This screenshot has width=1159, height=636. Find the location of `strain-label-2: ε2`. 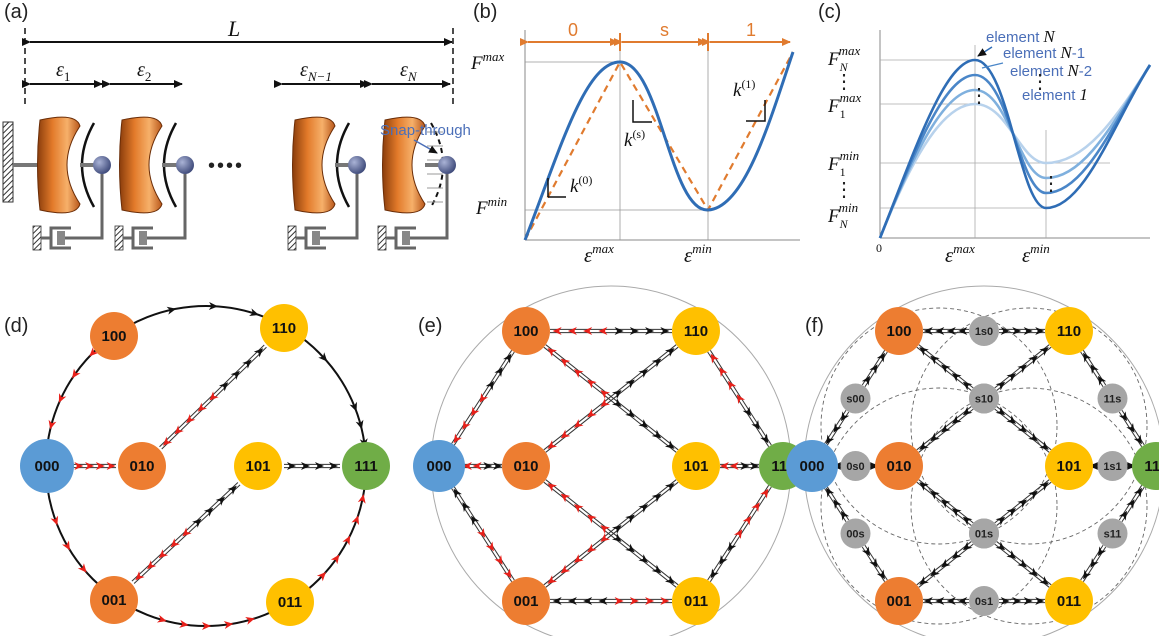

strain-label-2: ε2 is located at coordinates (144, 71).